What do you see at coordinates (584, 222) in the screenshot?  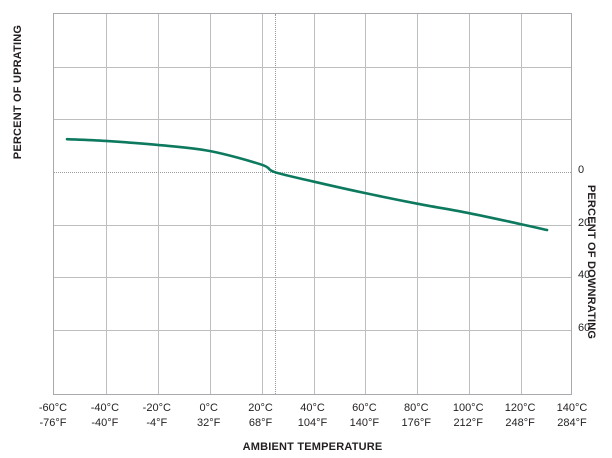 I see `y-tick-label-right: 20` at bounding box center [584, 222].